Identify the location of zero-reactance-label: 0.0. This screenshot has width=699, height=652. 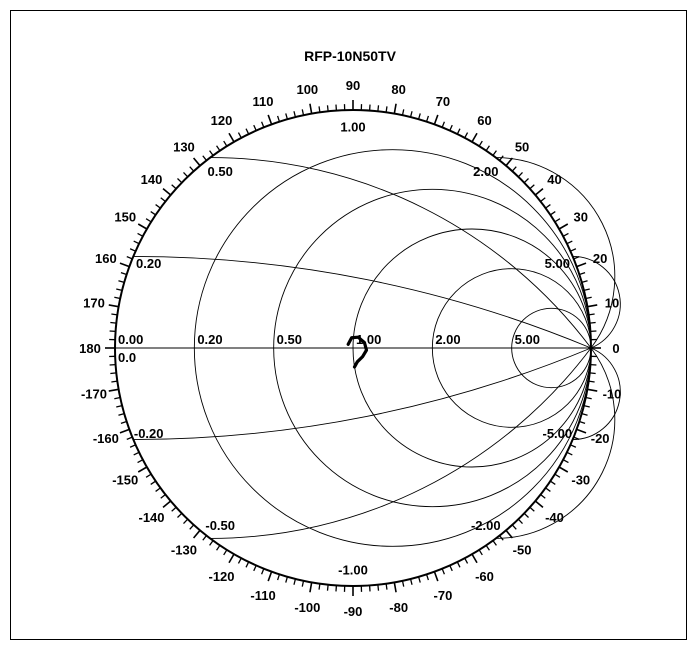
(127, 357).